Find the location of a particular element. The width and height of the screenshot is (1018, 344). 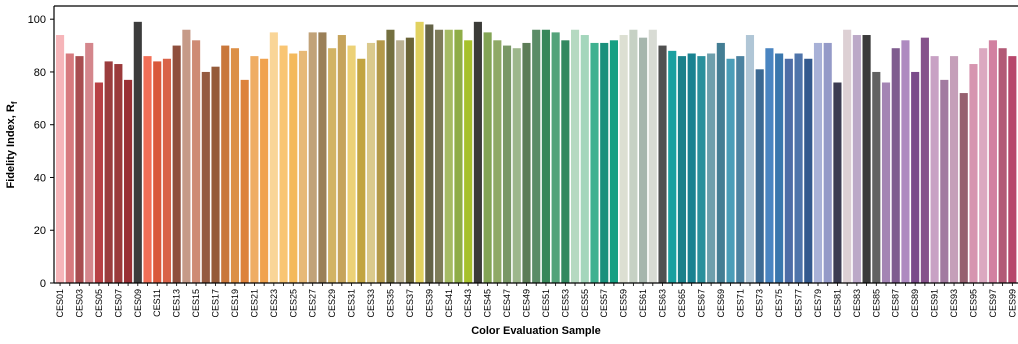

bar-ces41 is located at coordinates (448, 156).